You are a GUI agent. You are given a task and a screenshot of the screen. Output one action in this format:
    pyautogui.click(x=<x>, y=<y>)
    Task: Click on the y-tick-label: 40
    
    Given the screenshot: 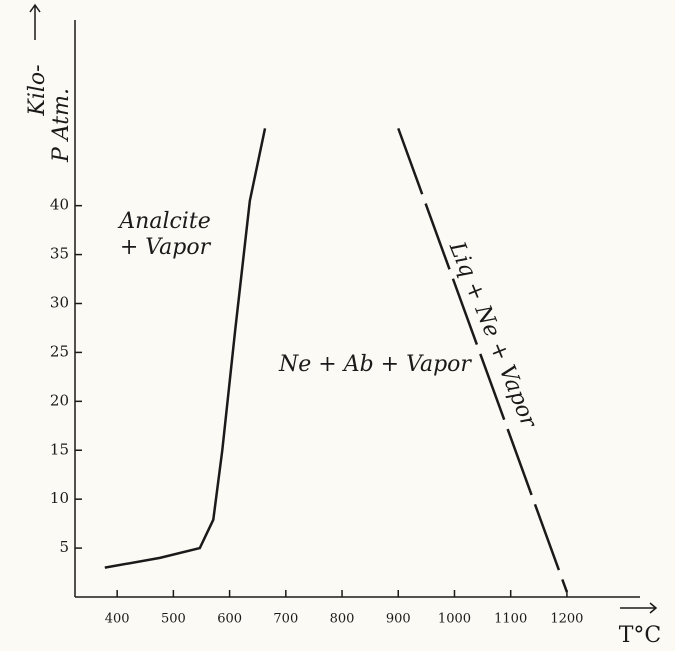 What is the action you would take?
    pyautogui.click(x=59, y=205)
    